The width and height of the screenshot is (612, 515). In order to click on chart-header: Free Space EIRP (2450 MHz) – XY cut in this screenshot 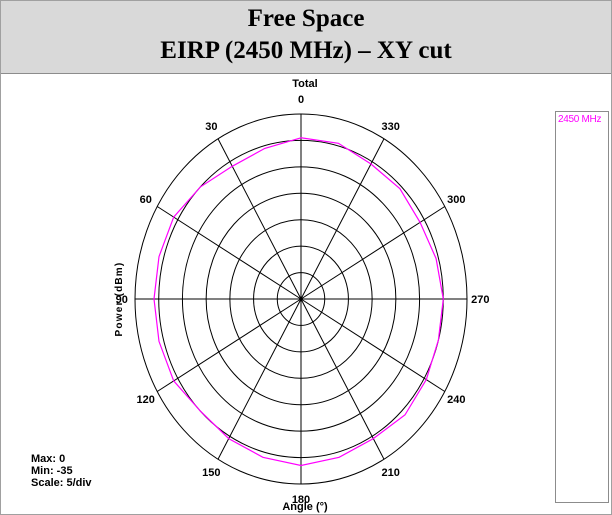, I will do `click(306, 37)`.